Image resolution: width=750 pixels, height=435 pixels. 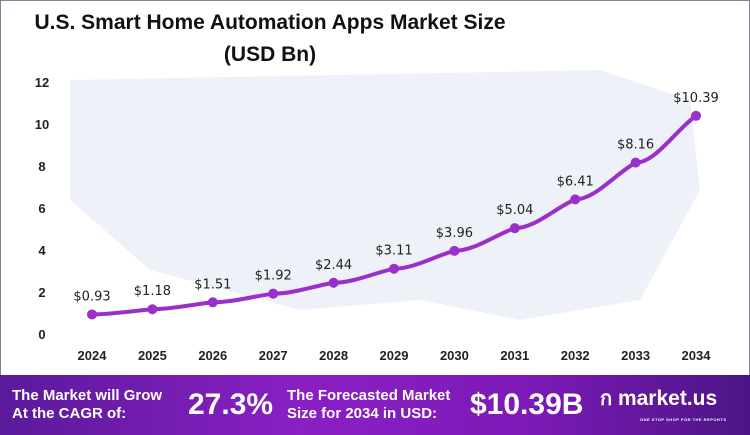 What do you see at coordinates (231, 404) in the screenshot?
I see `cagr-value: 27.3%` at bounding box center [231, 404].